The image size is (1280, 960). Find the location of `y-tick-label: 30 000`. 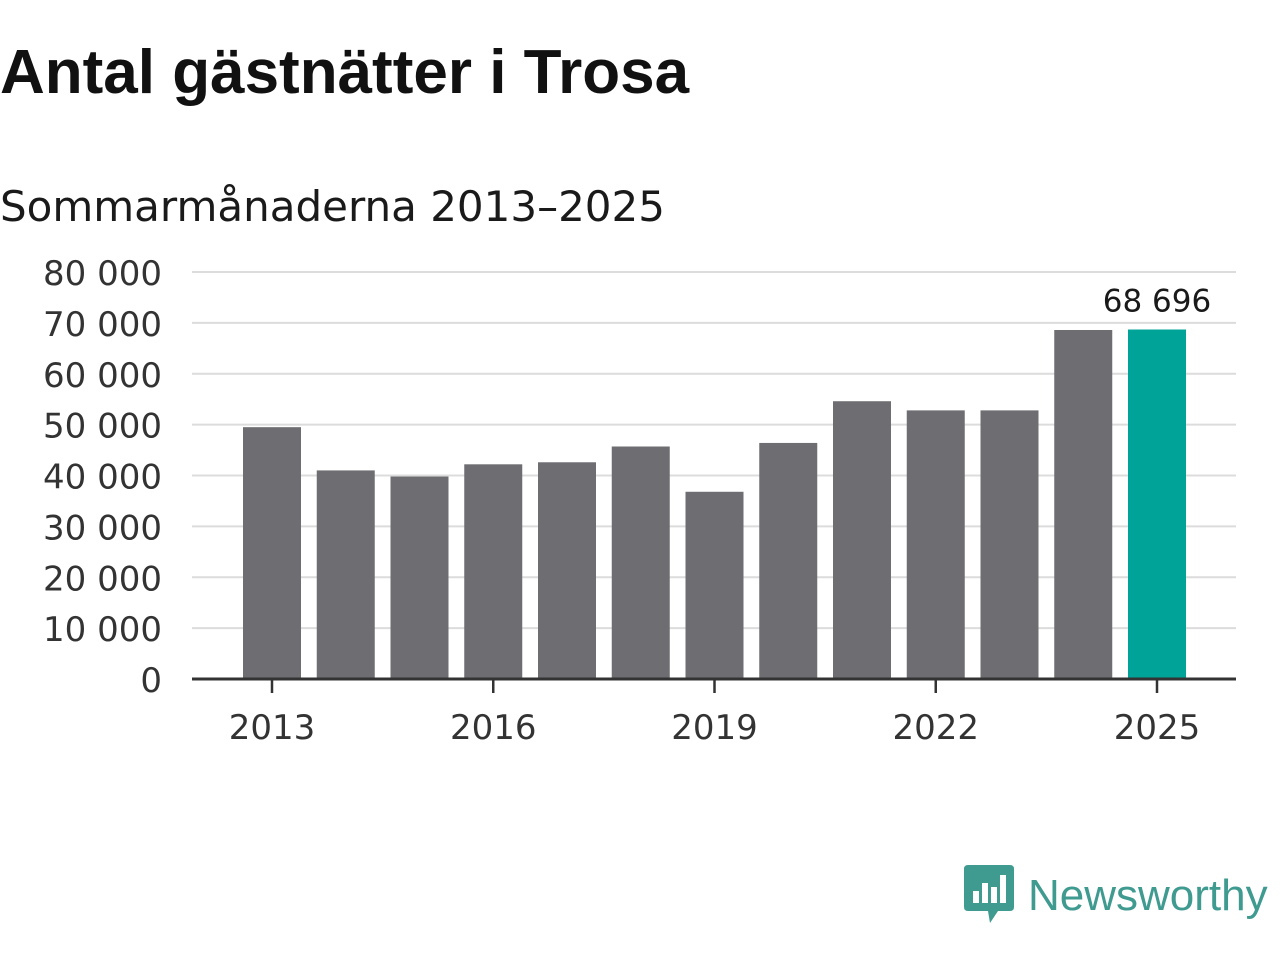

y-tick-label: 30 000 is located at coordinates (102, 528).